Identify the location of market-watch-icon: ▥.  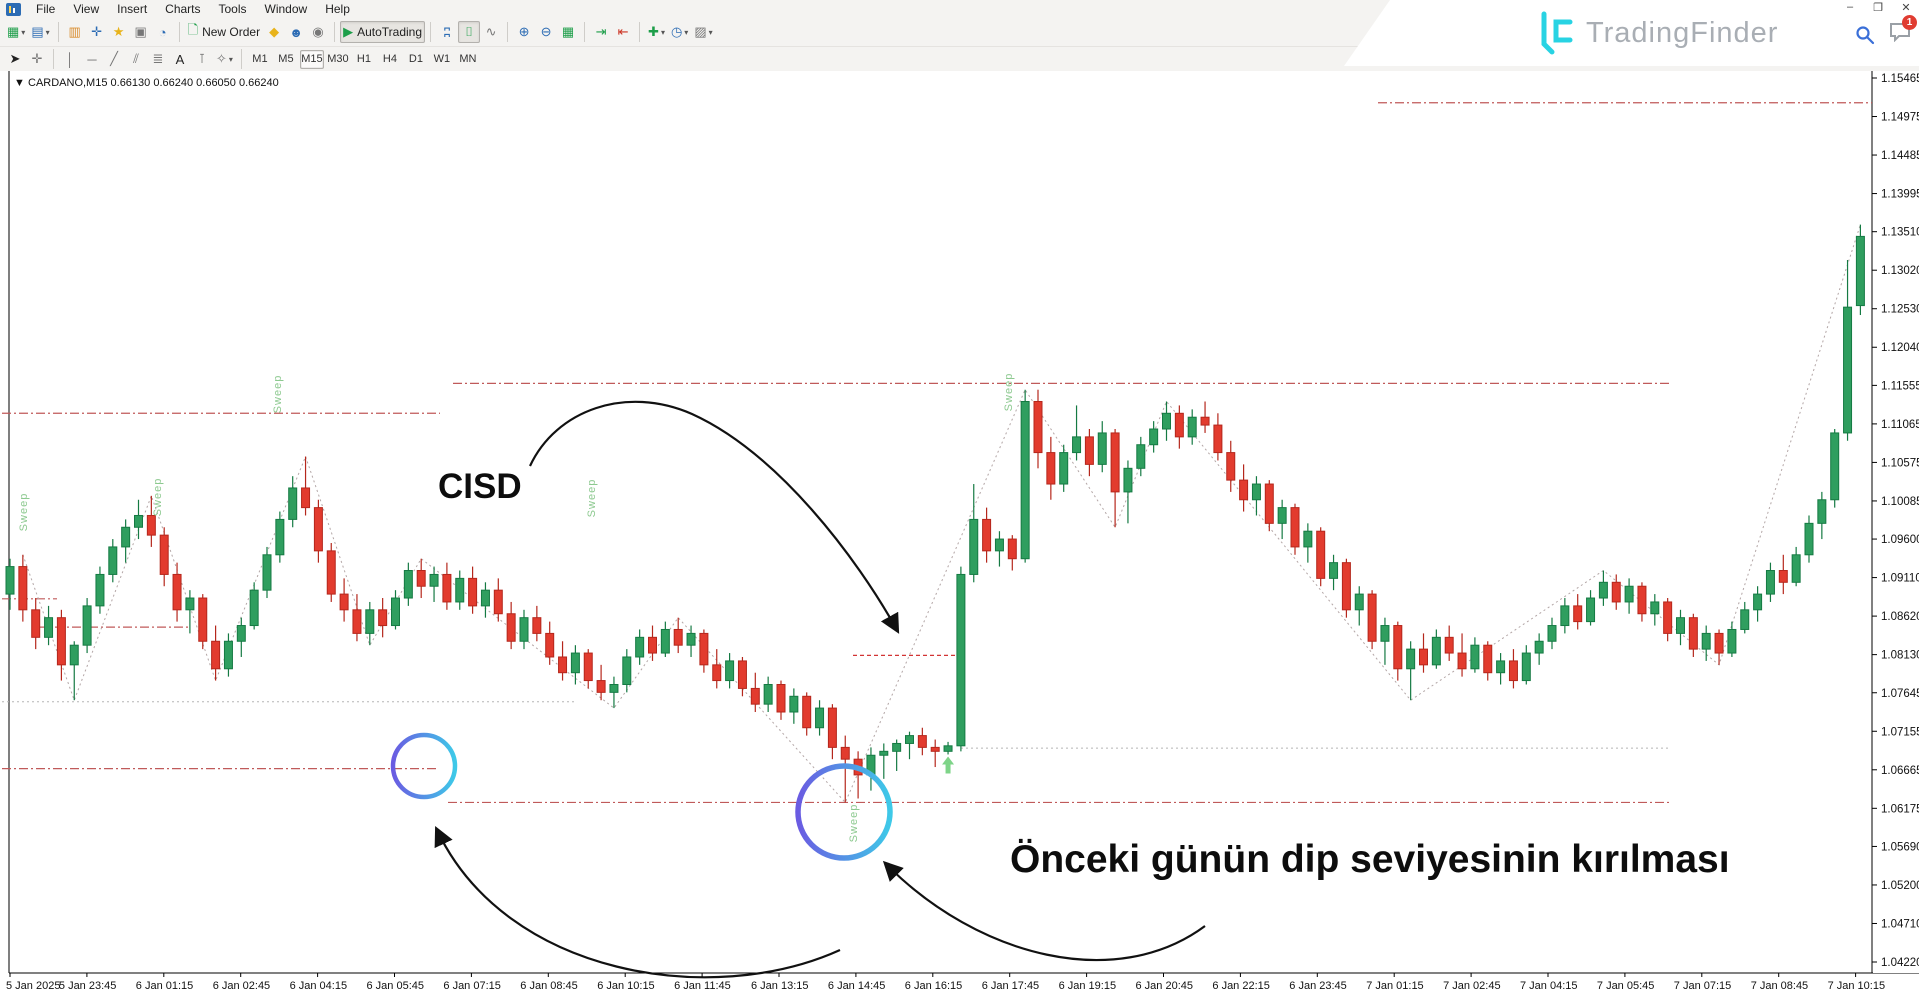
(74, 31).